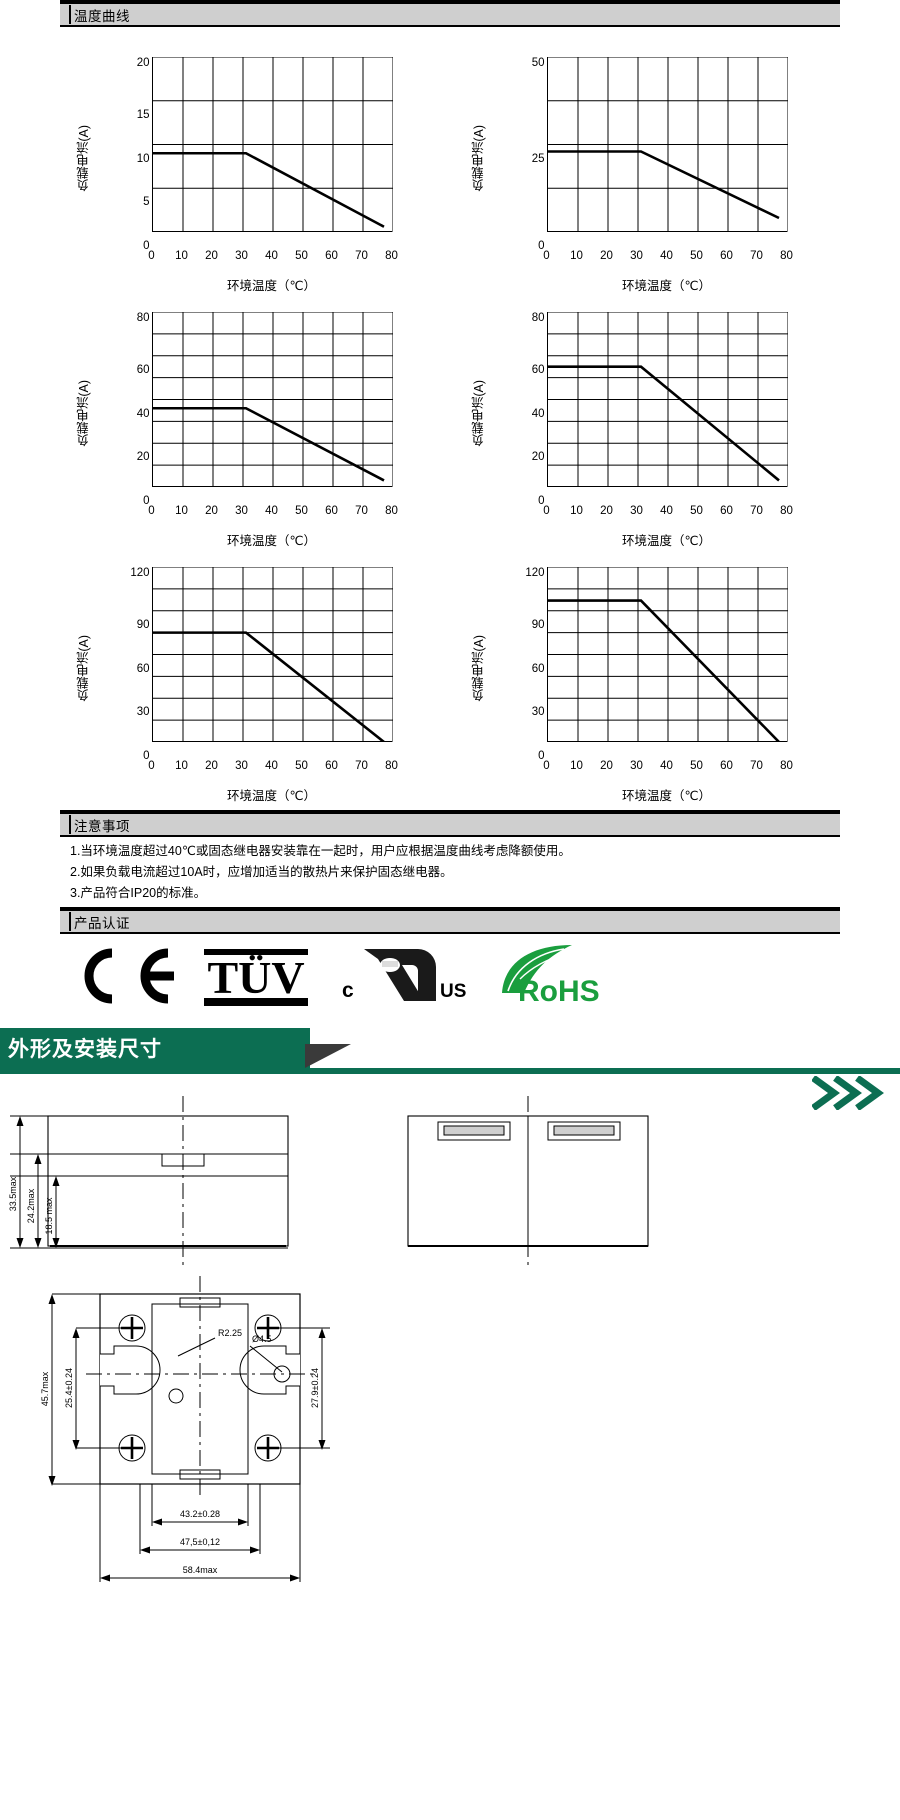  What do you see at coordinates (70, 921) in the screenshot?
I see `certs-accent-tick` at bounding box center [70, 921].